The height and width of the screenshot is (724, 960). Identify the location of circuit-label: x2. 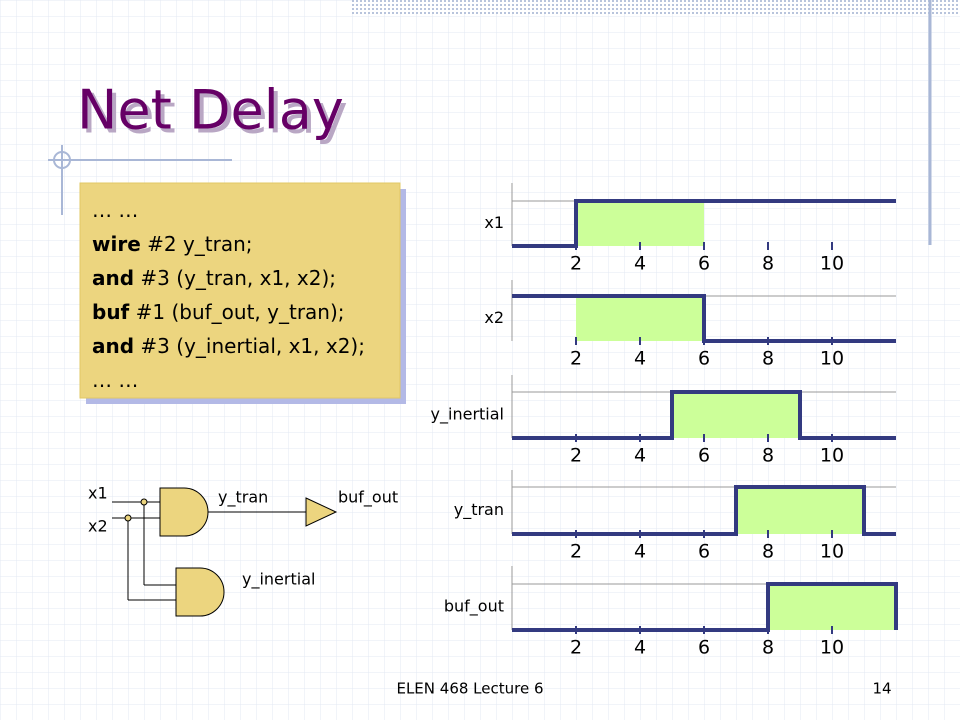
(98, 526).